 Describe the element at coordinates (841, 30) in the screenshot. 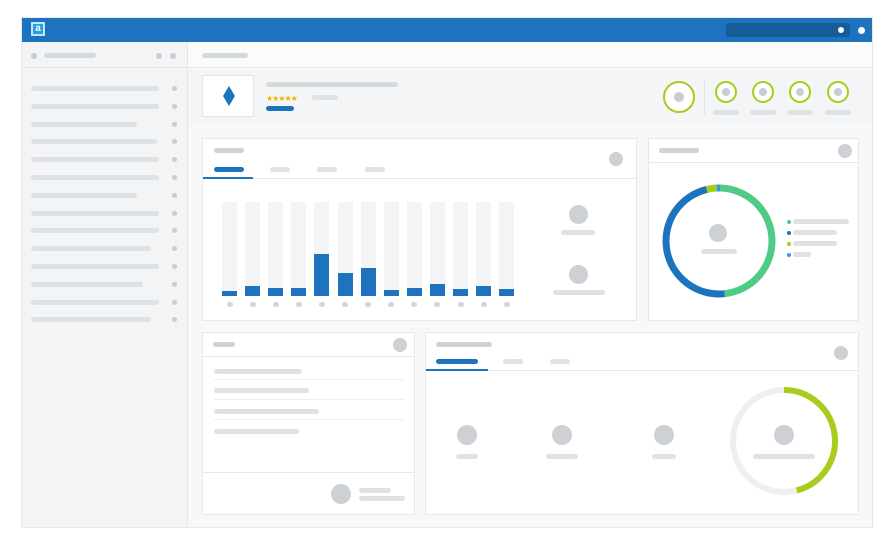

I see `search-icon` at that location.